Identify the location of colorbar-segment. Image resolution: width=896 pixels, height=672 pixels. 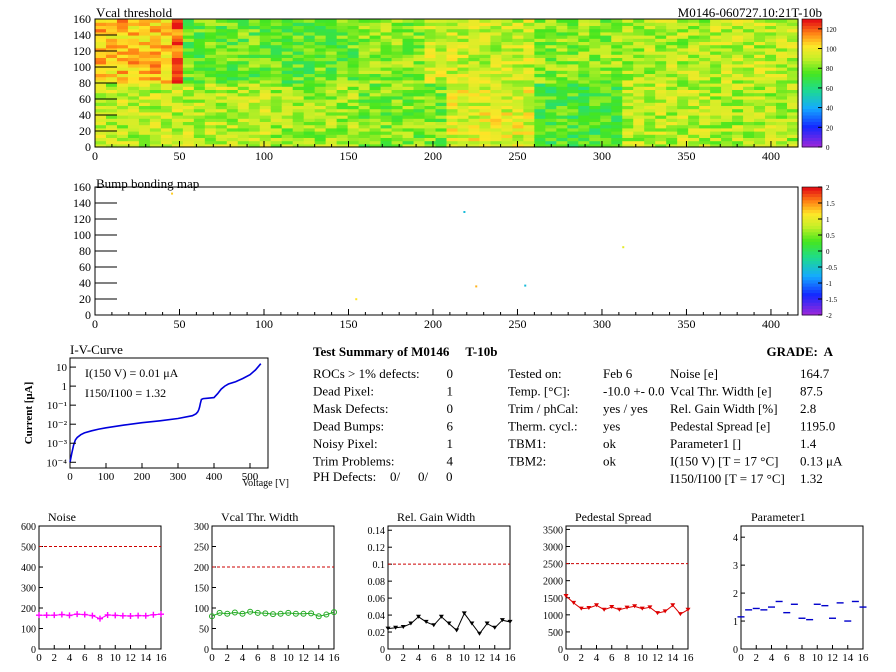
(812, 94).